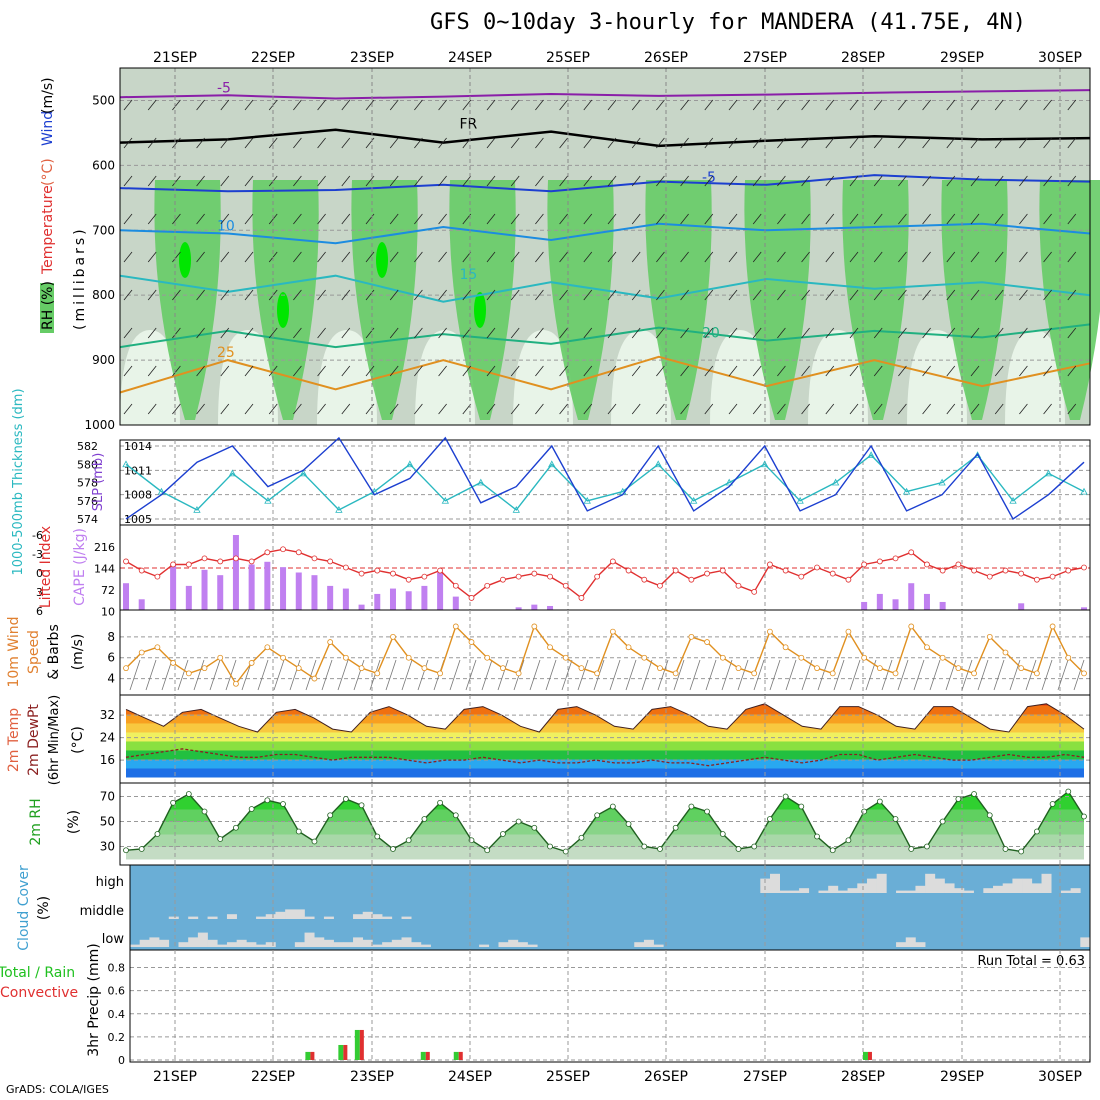  I want to click on rh-dry-area, so click(445, 377).